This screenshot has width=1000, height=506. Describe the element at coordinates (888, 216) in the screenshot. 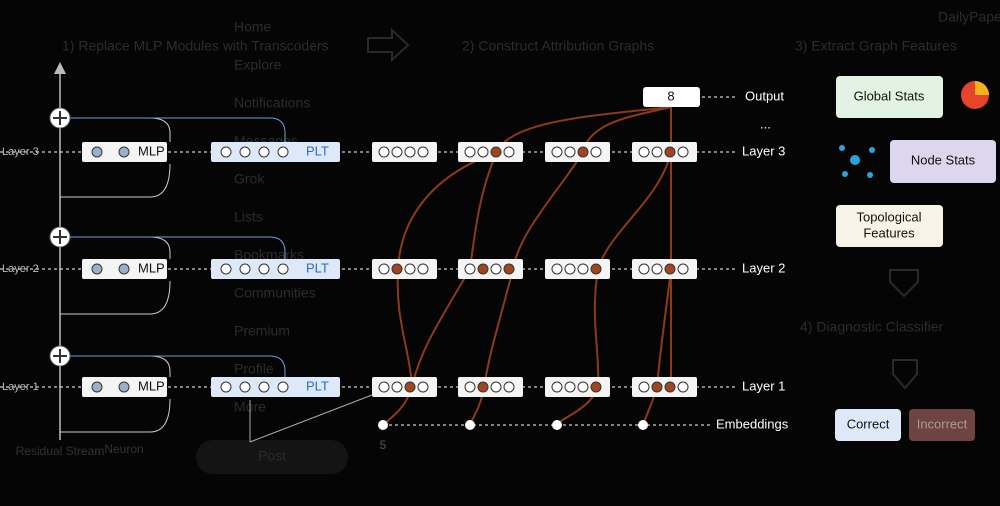

I see `topological: Topological` at that location.